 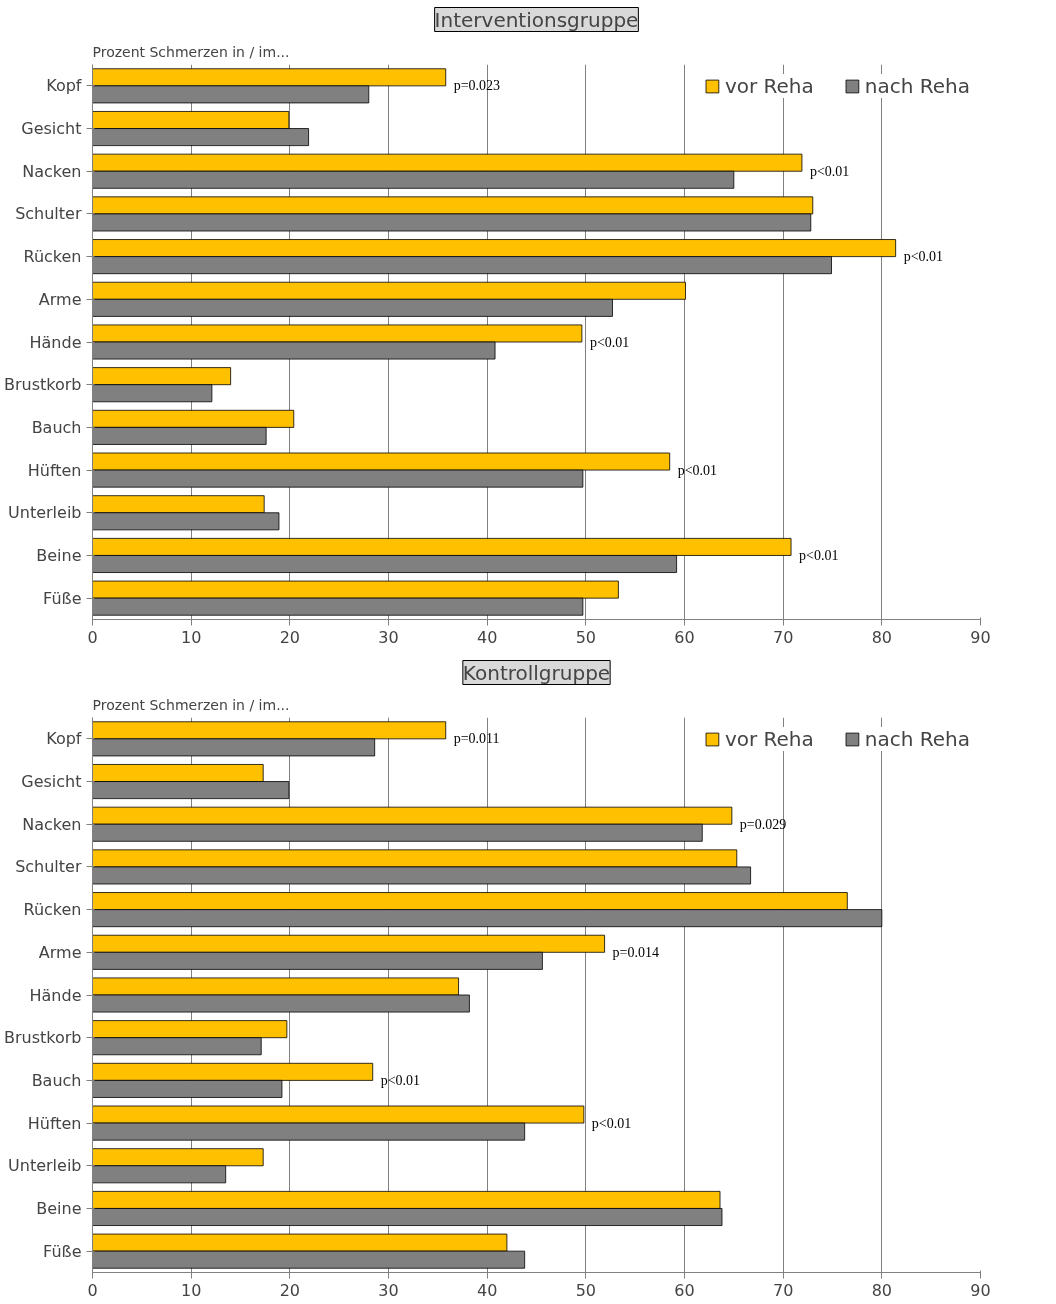 I want to click on chart-title: Kontrollgruppe, so click(x=536, y=672).